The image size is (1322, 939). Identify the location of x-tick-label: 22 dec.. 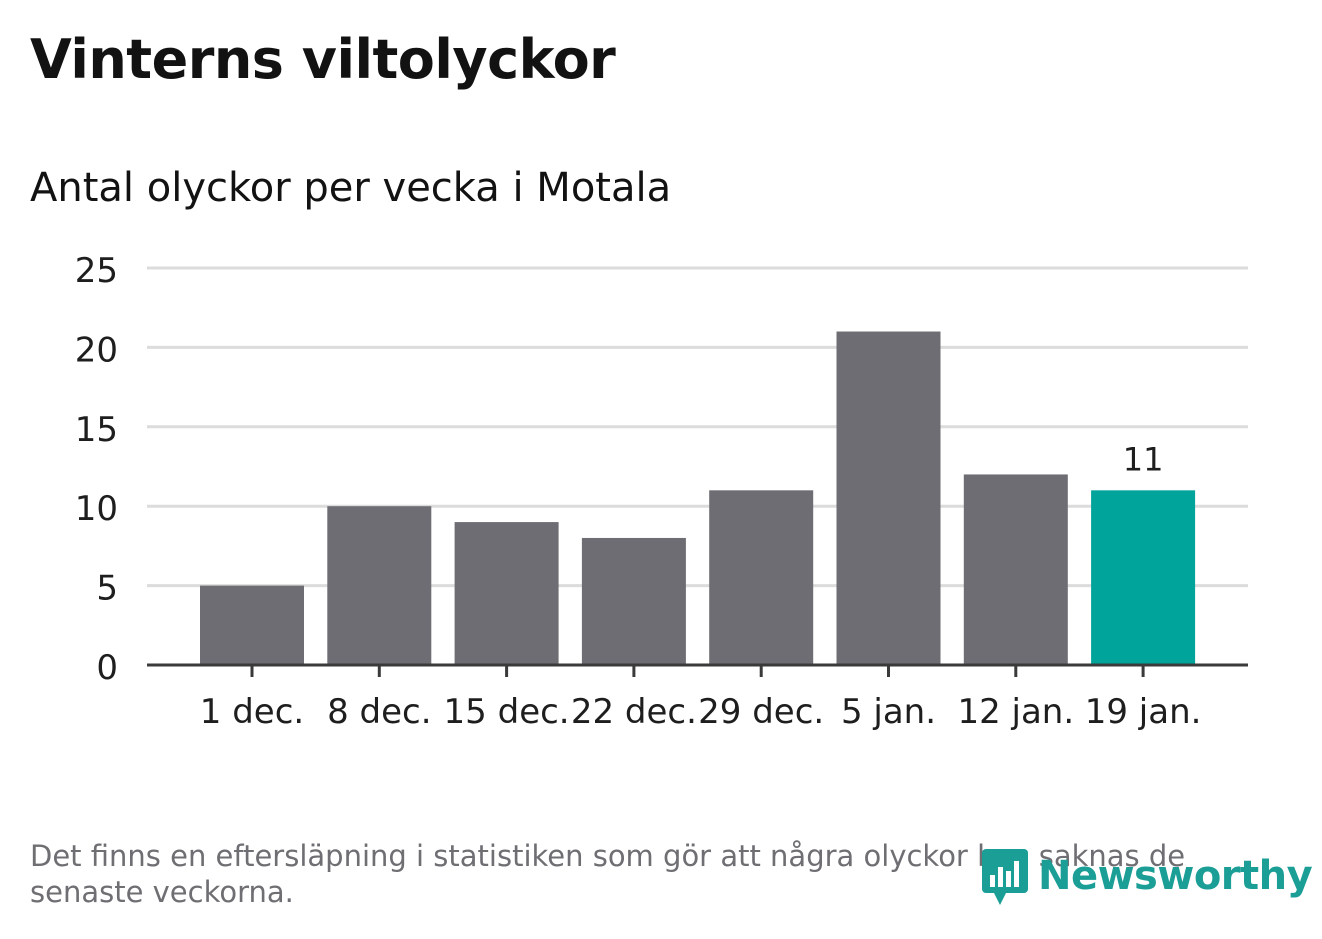
(634, 712).